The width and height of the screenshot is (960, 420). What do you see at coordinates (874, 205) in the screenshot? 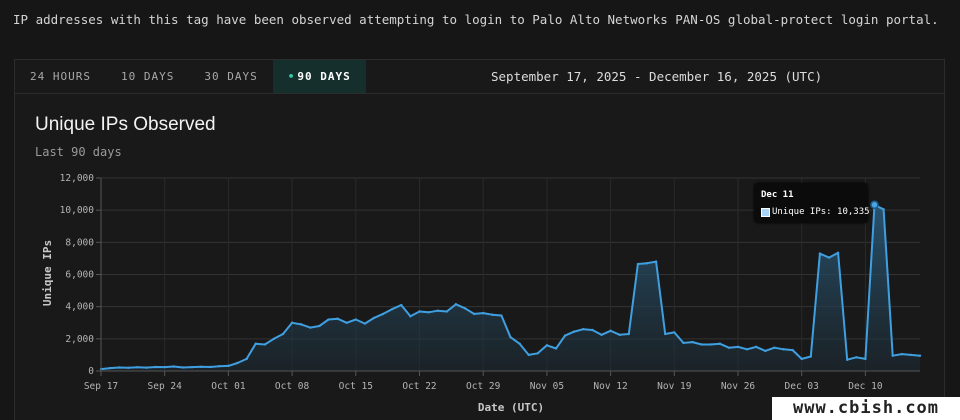
I see `highlighted-data-point` at bounding box center [874, 205].